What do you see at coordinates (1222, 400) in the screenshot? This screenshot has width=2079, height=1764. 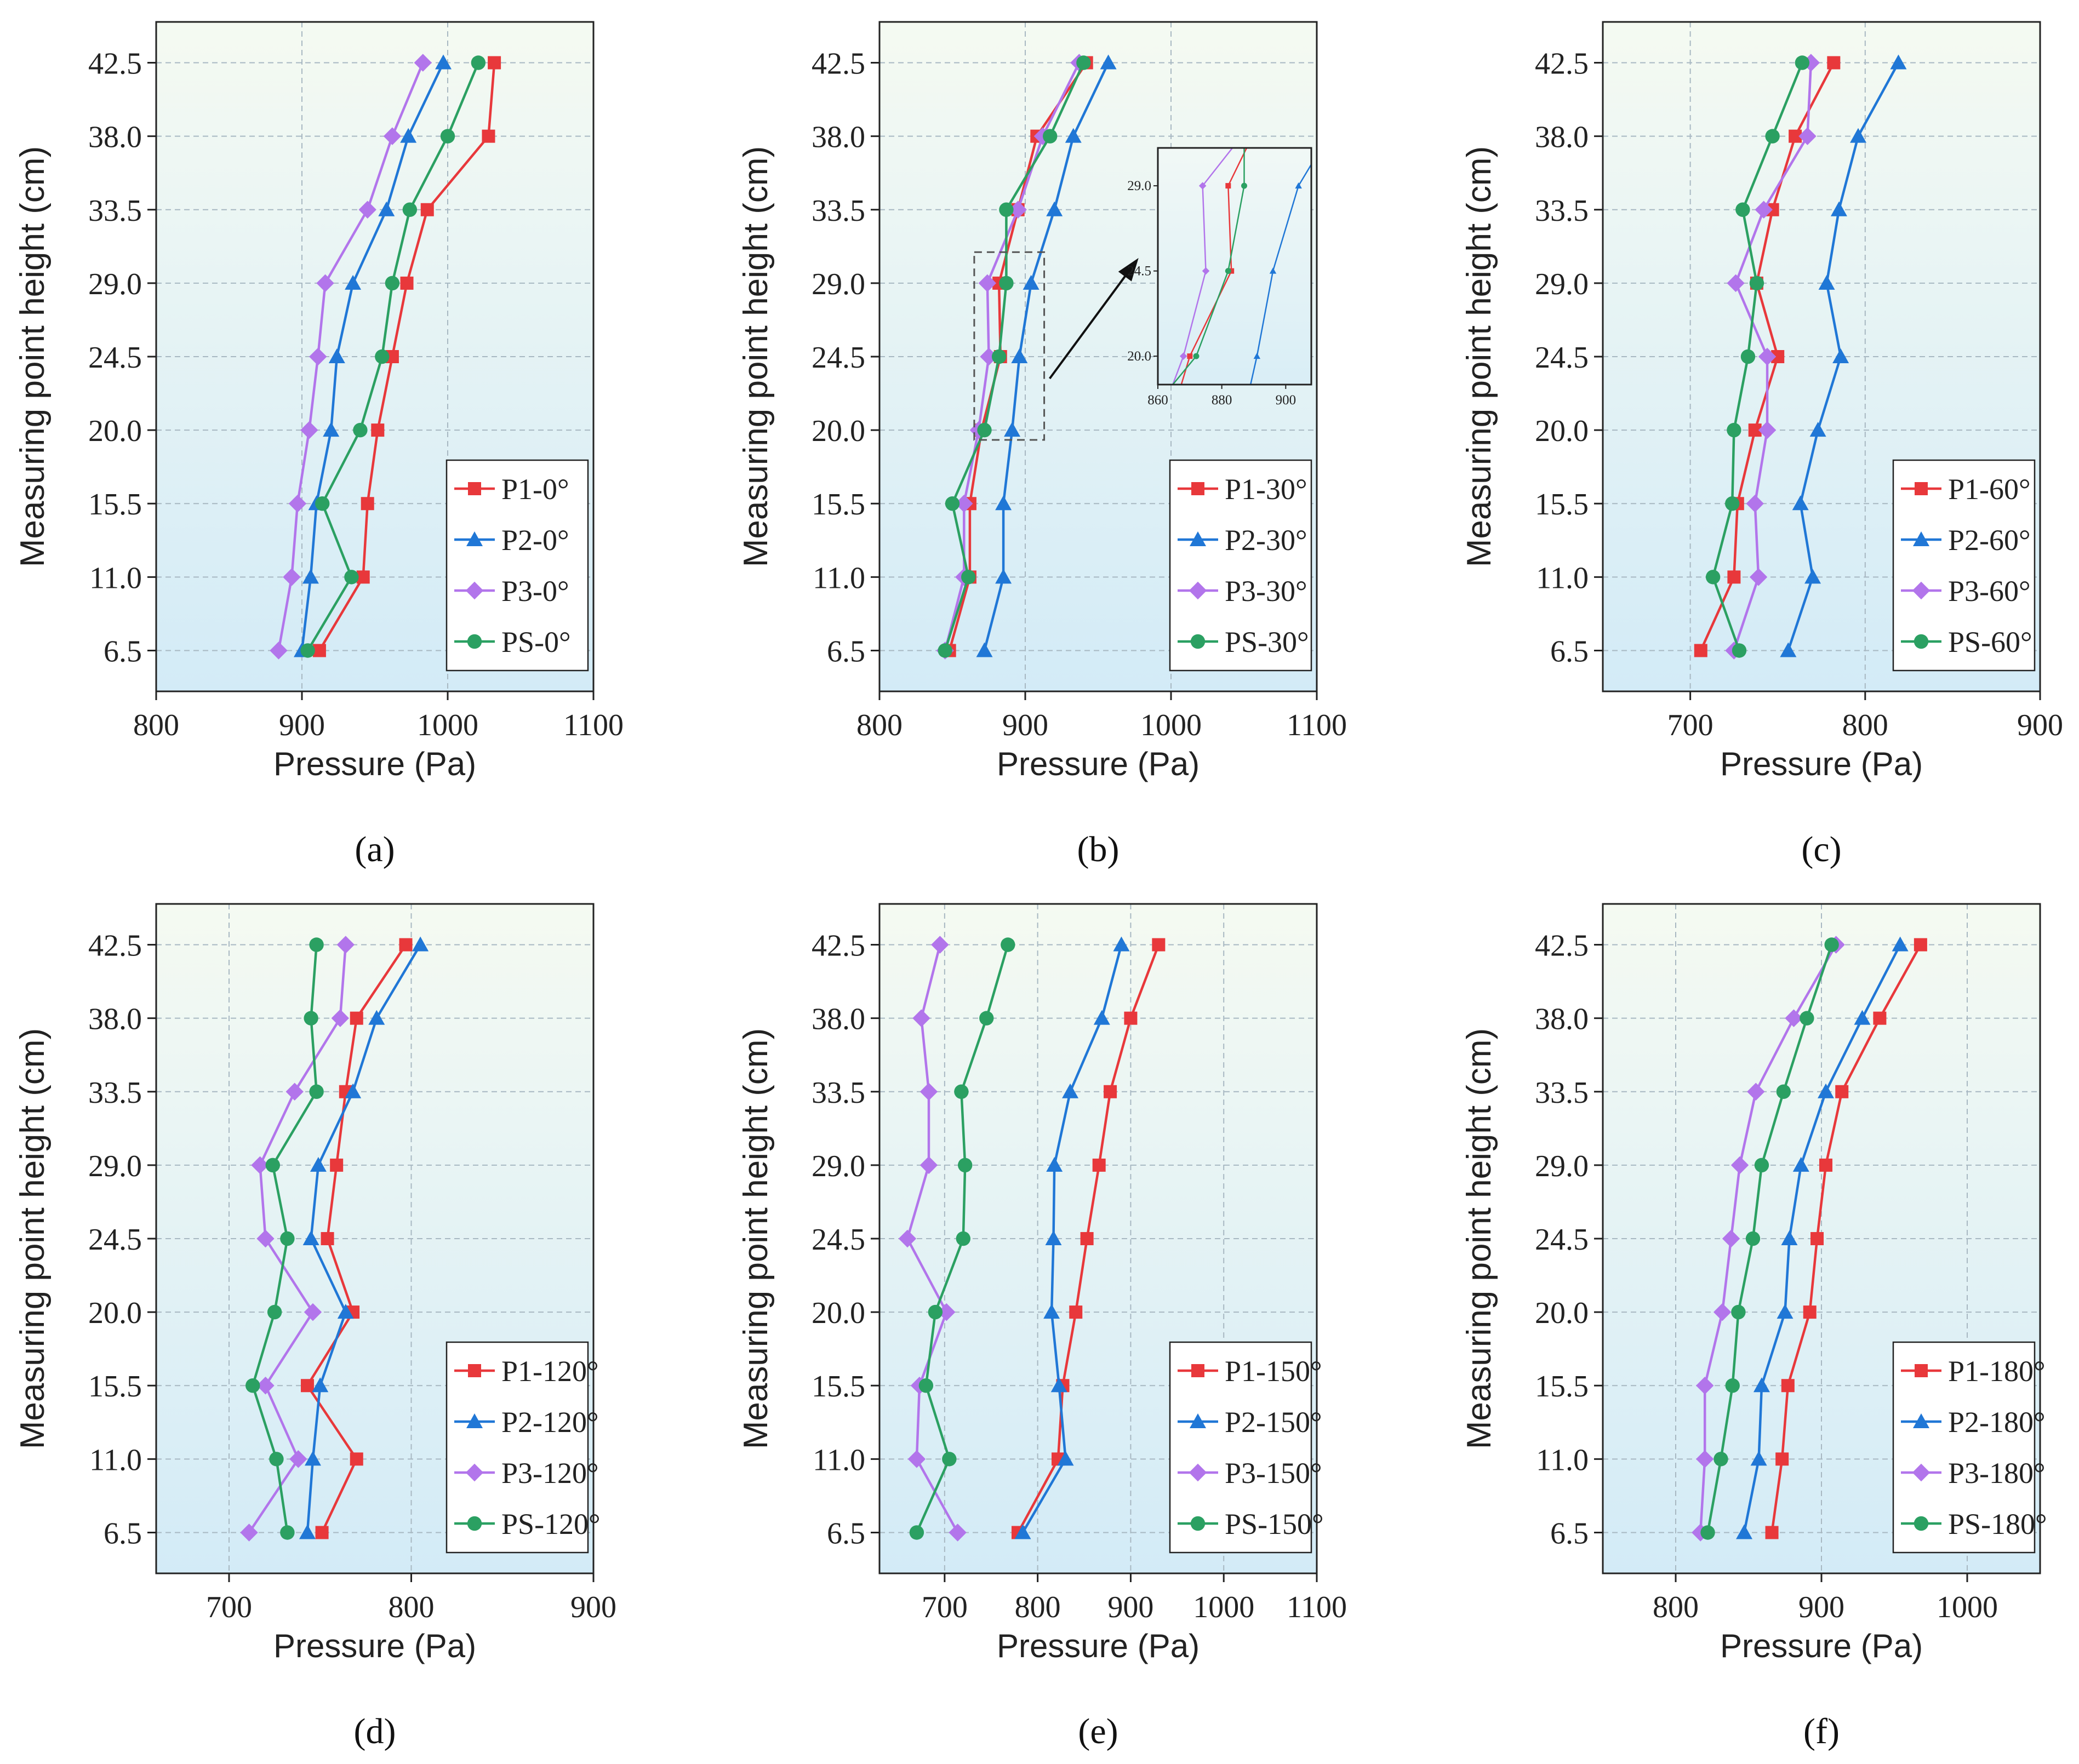 I see `inset-x-tick-label: 880` at bounding box center [1222, 400].